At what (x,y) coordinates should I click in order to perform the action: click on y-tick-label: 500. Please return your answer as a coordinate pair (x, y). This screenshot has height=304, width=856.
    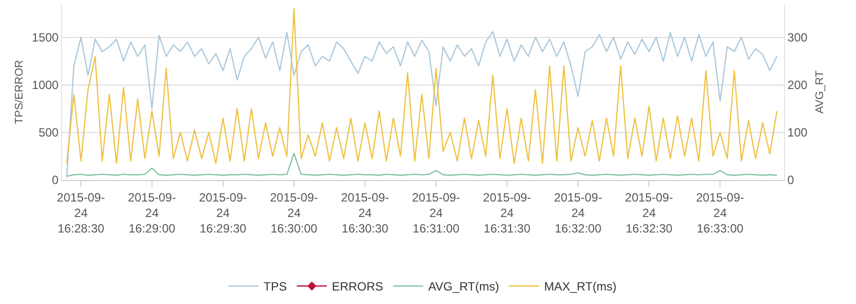
    Looking at the image, I should click on (48, 133).